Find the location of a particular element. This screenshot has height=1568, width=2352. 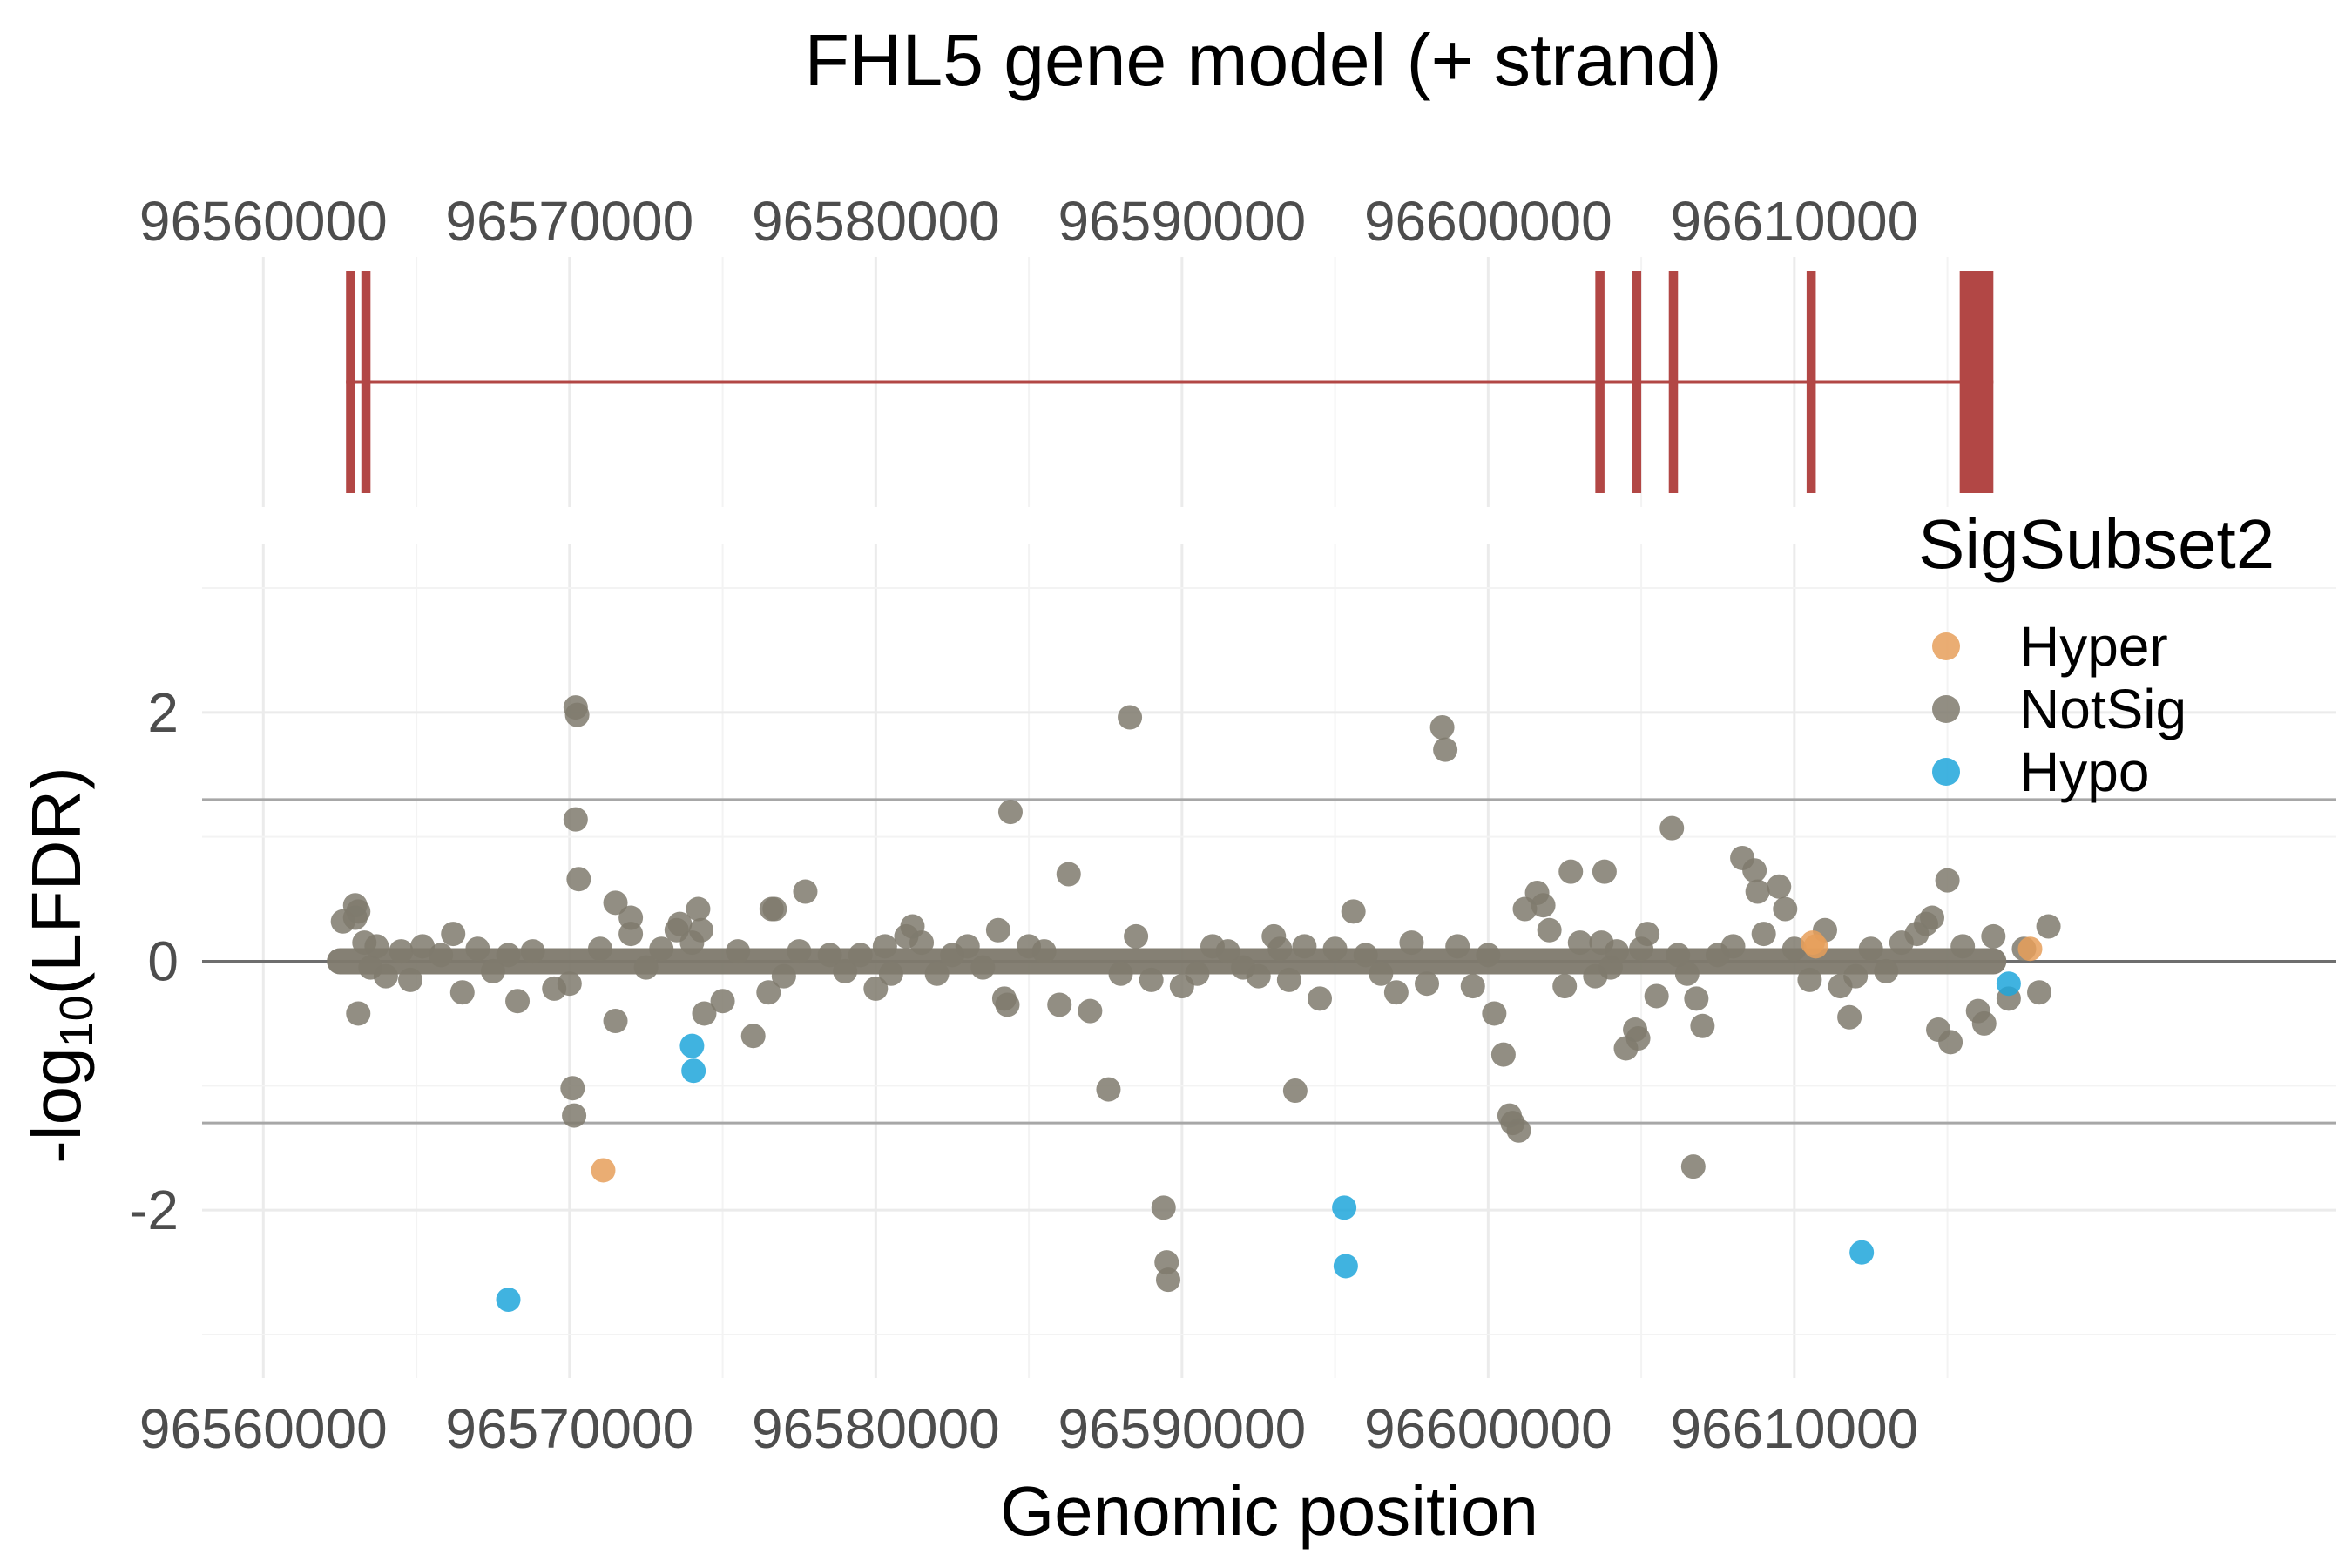

gene-model-x-tick-label: 96580000 is located at coordinates (876, 221).